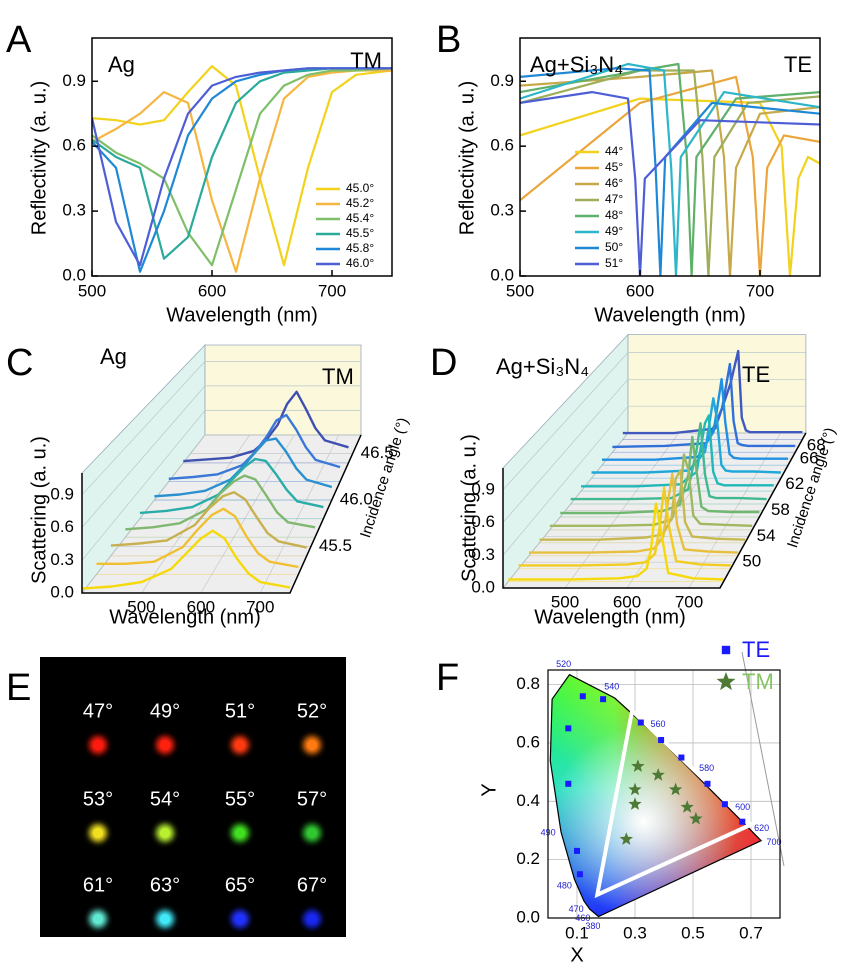  What do you see at coordinates (614, 167) in the screenshot?
I see `legend-label: 45°` at bounding box center [614, 167].